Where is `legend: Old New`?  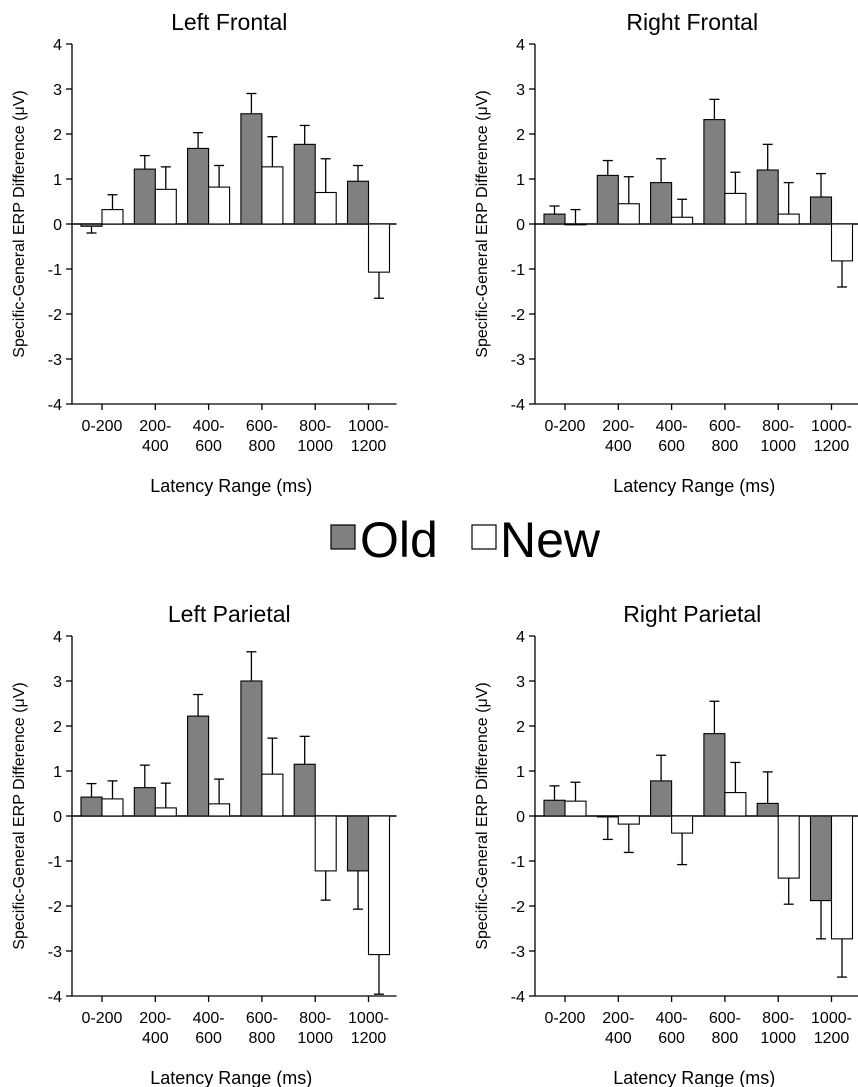 legend: Old New is located at coordinates (465, 540).